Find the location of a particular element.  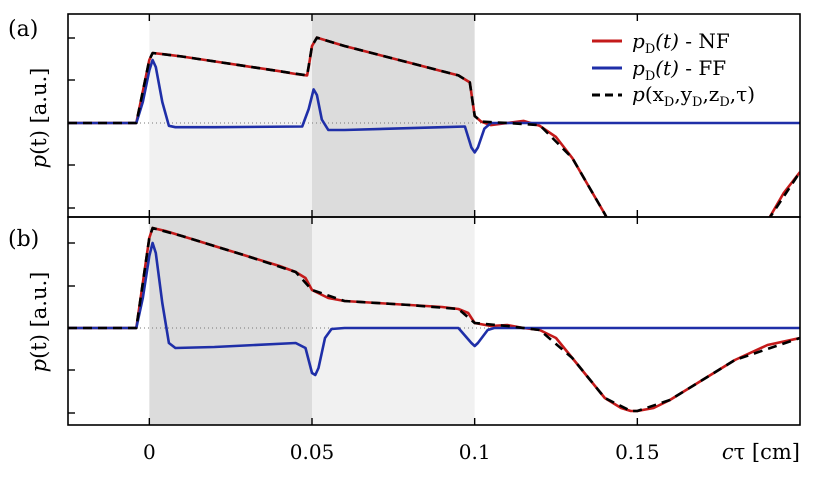

x-tick-label-3: 0.15 is located at coordinates (637, 452).